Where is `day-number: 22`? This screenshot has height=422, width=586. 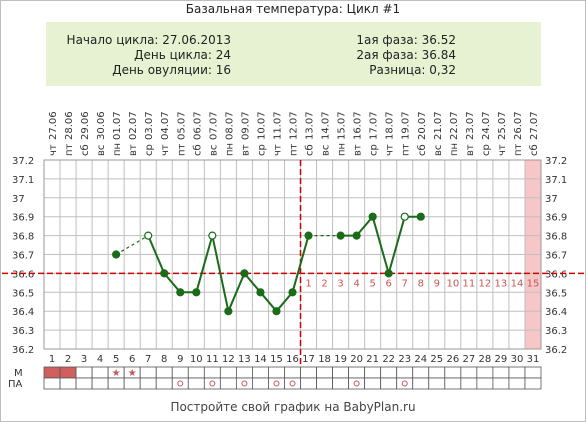 day-number: 22 is located at coordinates (388, 359).